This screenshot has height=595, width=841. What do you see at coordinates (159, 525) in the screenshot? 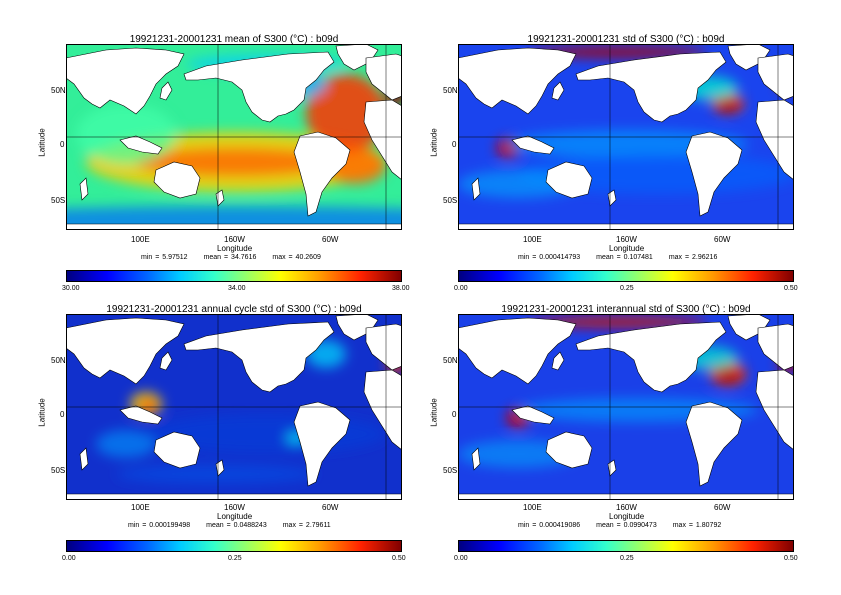
I see `stat-min: min = 0.000199498` at bounding box center [159, 525].